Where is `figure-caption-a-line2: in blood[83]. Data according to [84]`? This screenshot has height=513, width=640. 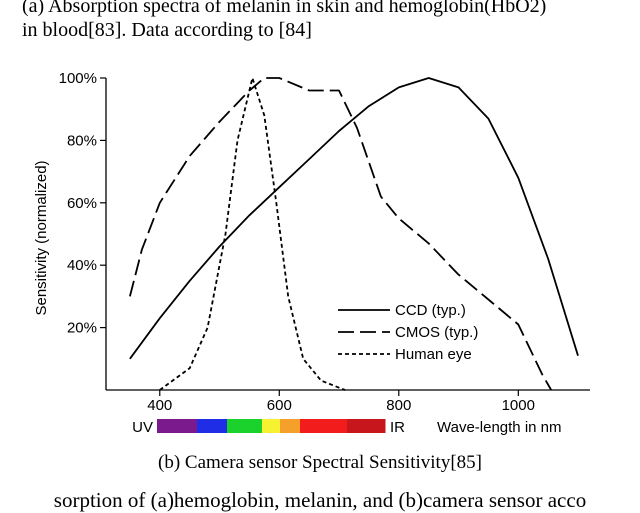
figure-caption-a-line2: in blood[83]. Data according to [84] is located at coordinates (167, 30).